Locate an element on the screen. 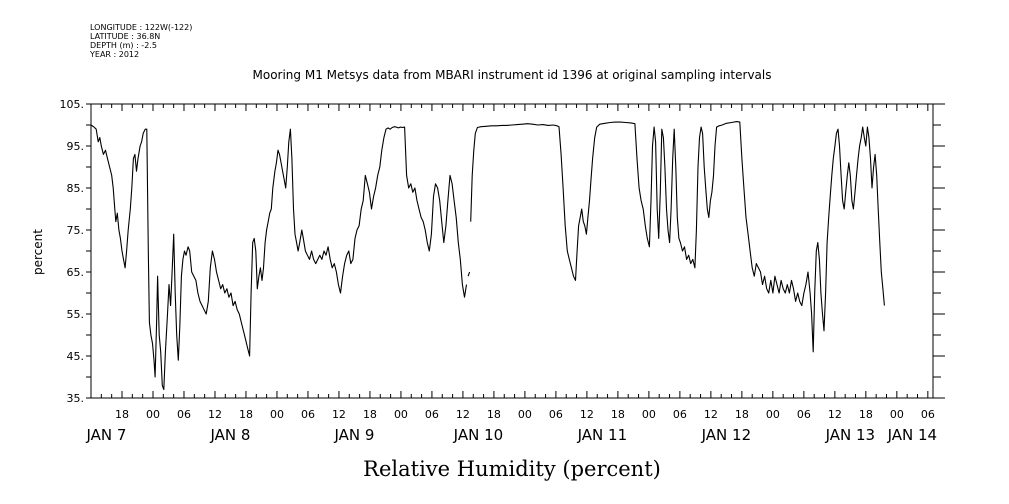 The height and width of the screenshot is (504, 1009). x-day-label: JAN 11 is located at coordinates (602, 435).